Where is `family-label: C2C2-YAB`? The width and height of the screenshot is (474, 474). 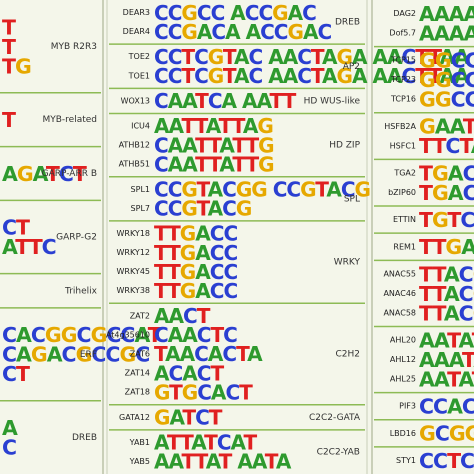
family-label: C2C2-YAB is located at coordinates (338, 452).